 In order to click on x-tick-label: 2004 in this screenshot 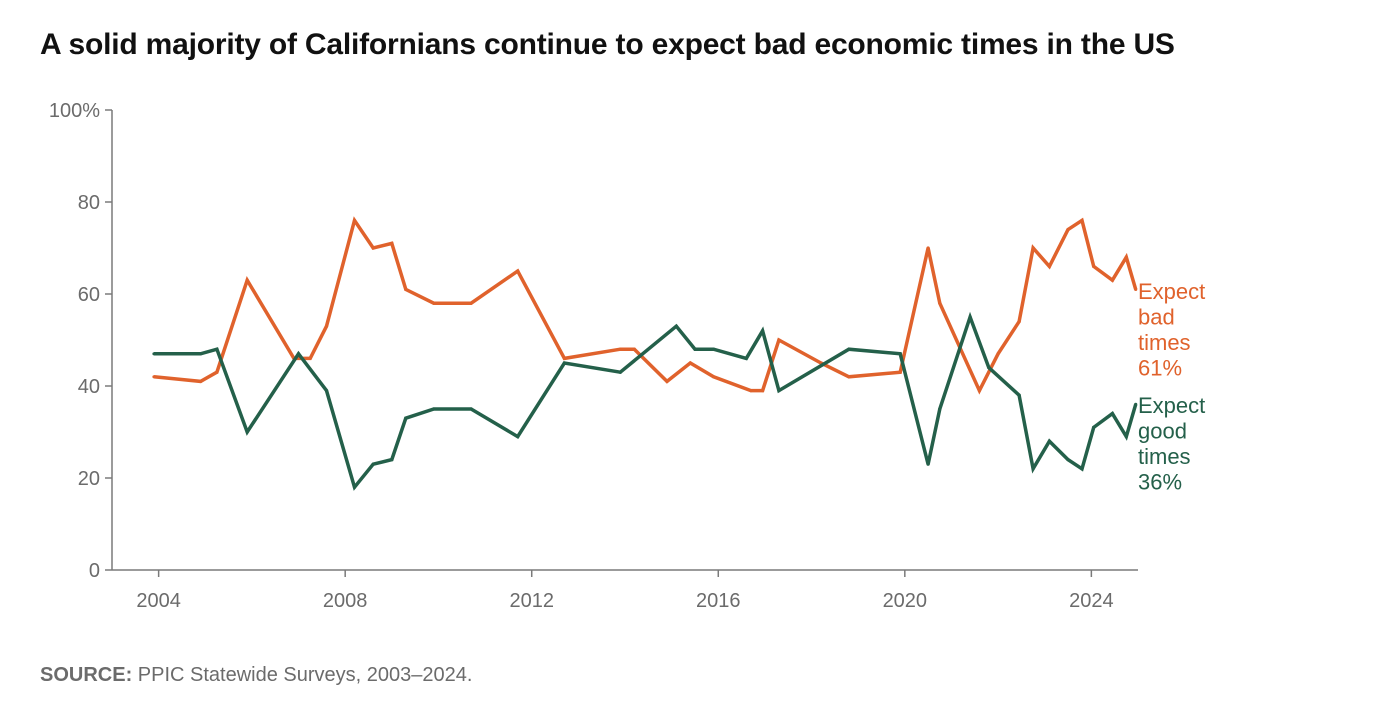, I will do `click(158, 601)`.